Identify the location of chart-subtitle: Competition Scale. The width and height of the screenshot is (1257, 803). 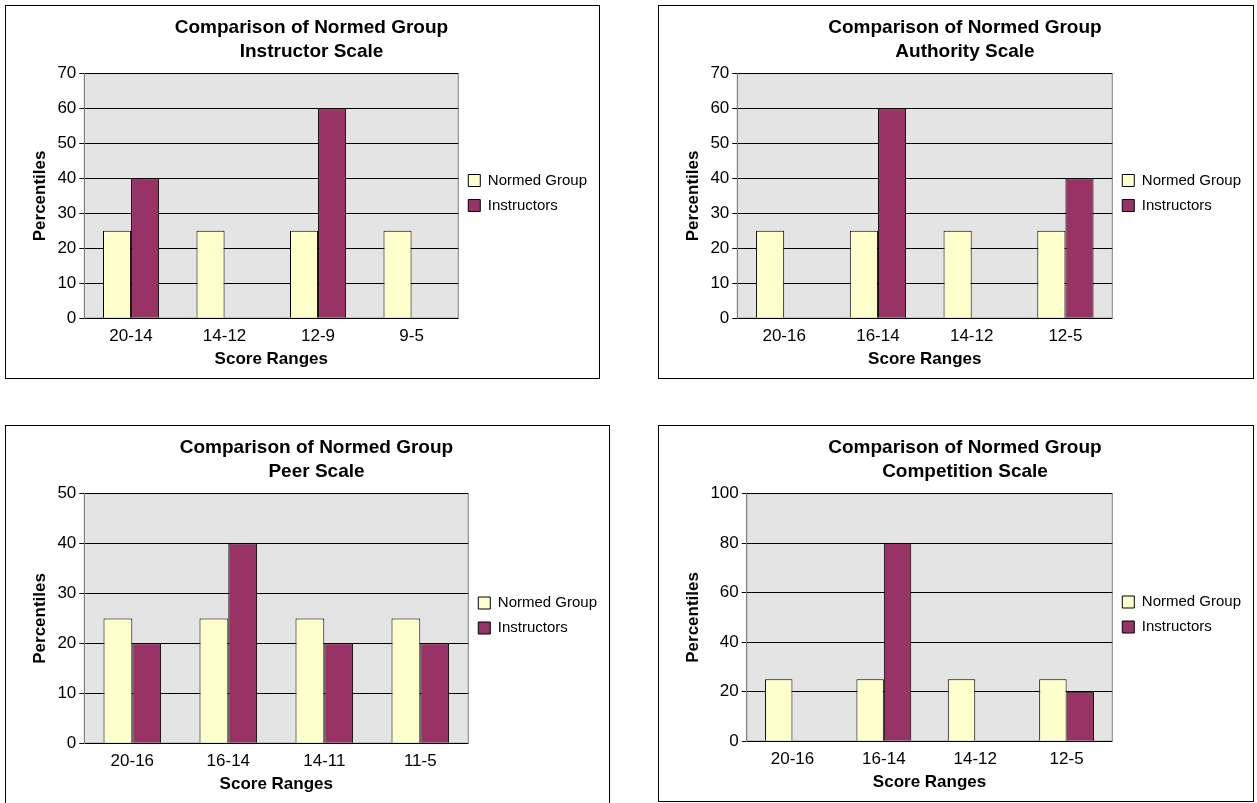
(965, 471).